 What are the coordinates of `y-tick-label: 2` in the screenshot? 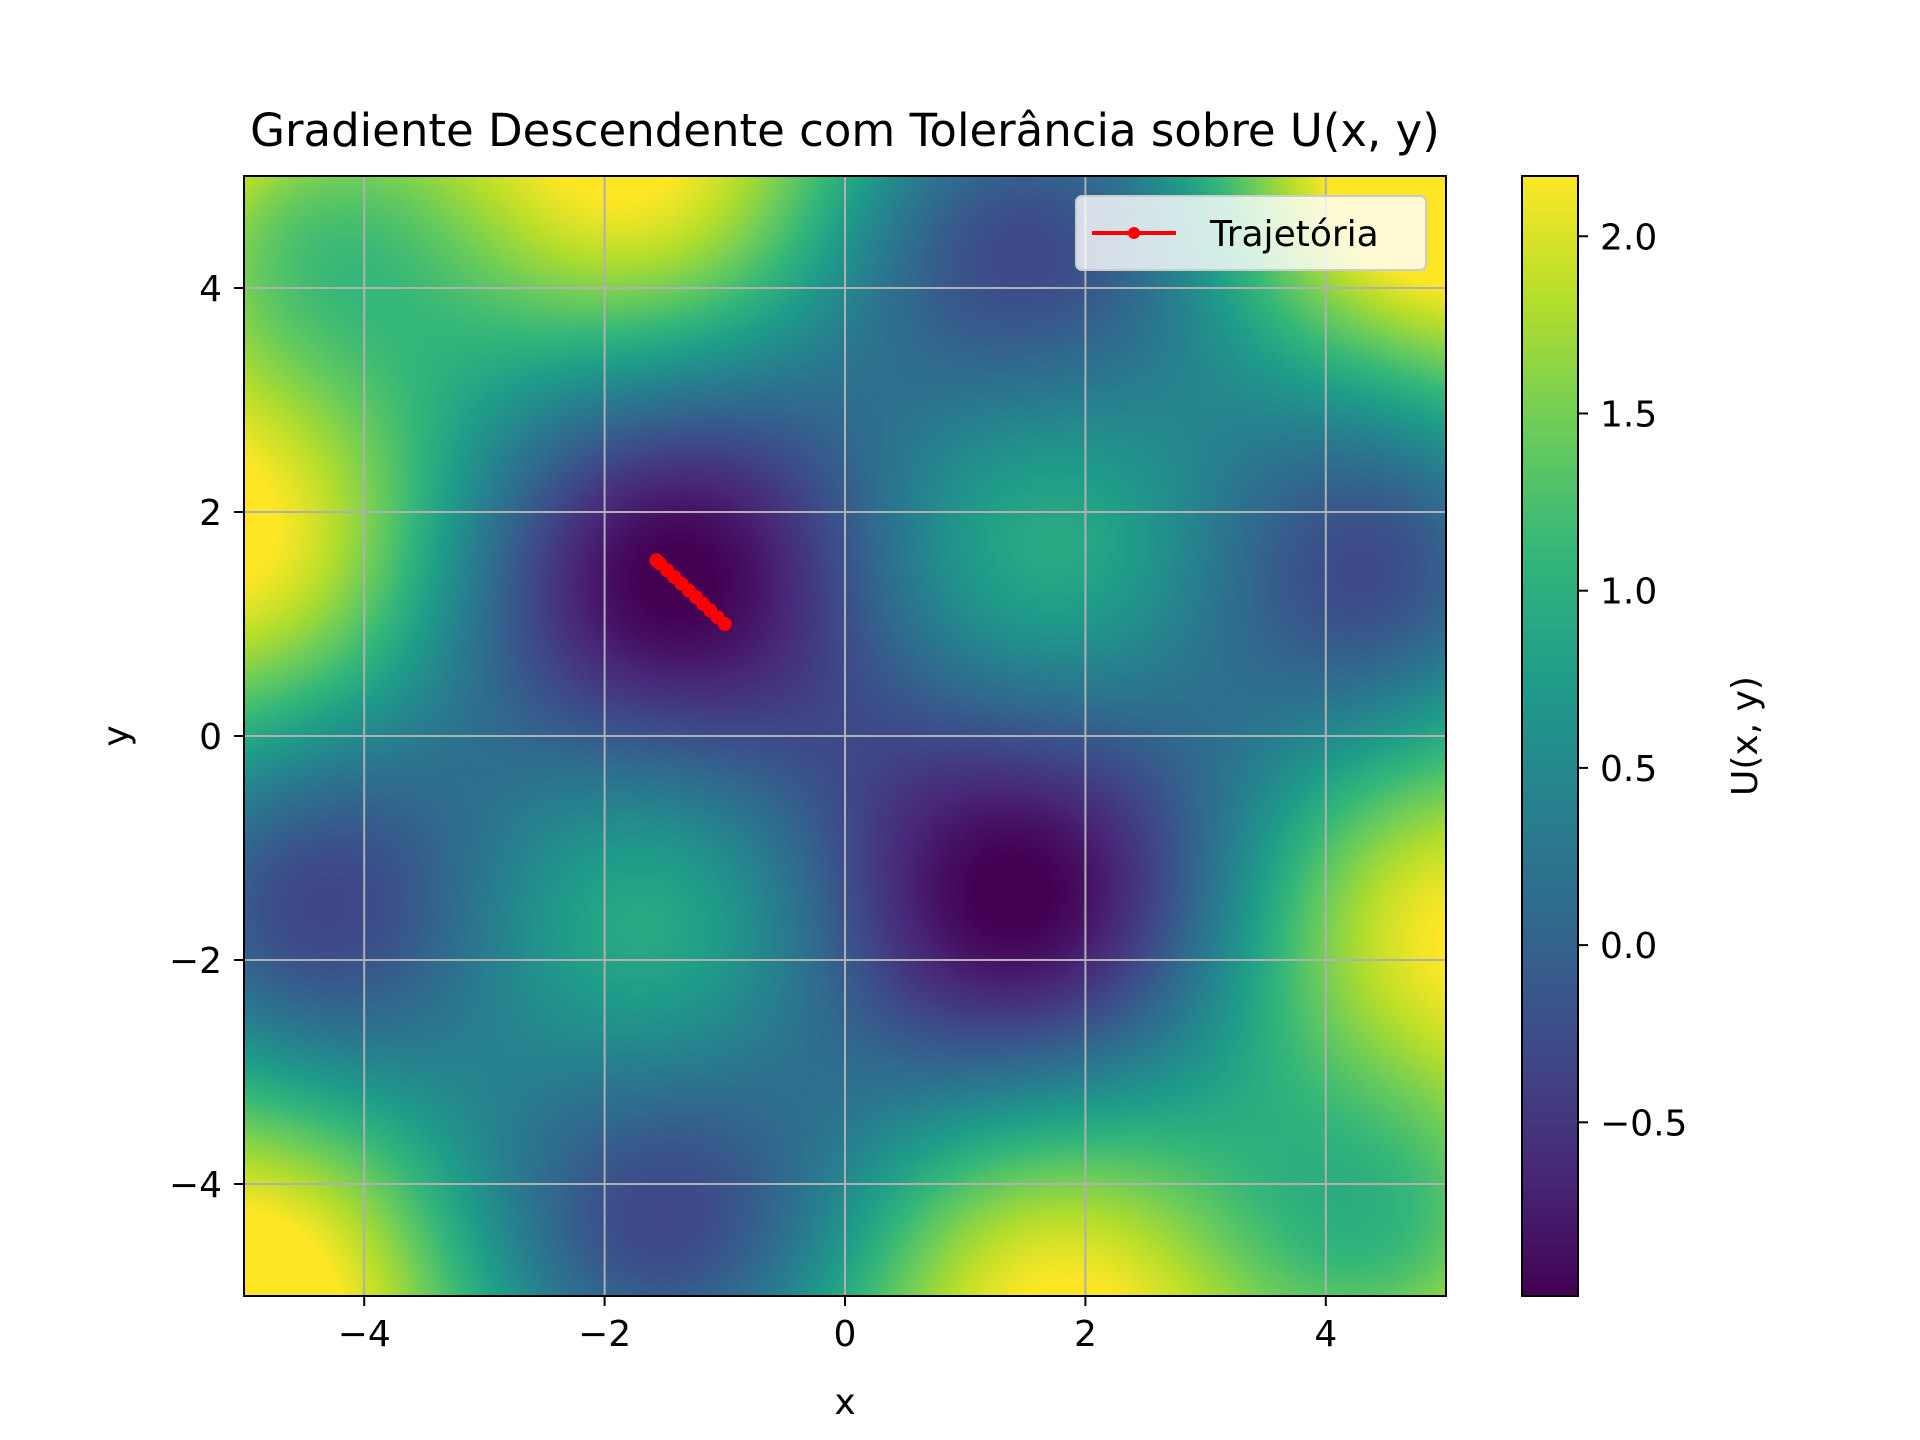 It's located at (210, 513).